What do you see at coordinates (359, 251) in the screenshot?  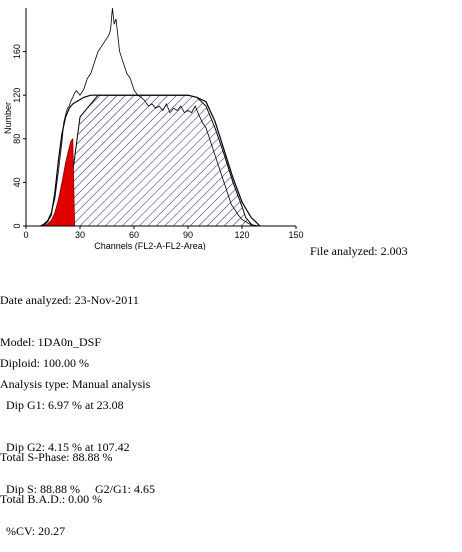 I see `file-analyzed: File analyzed: 2.003` at bounding box center [359, 251].